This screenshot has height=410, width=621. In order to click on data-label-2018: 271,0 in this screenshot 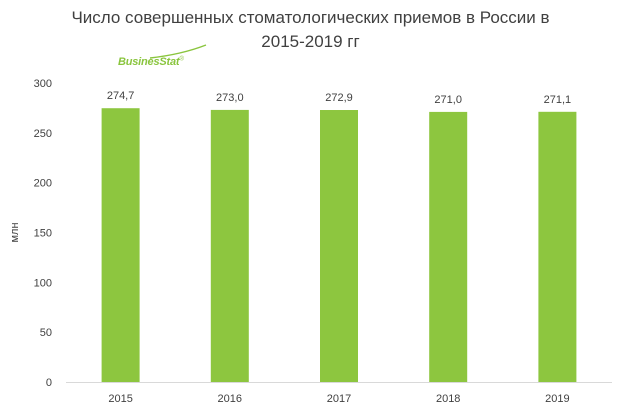, I will do `click(448, 100)`.